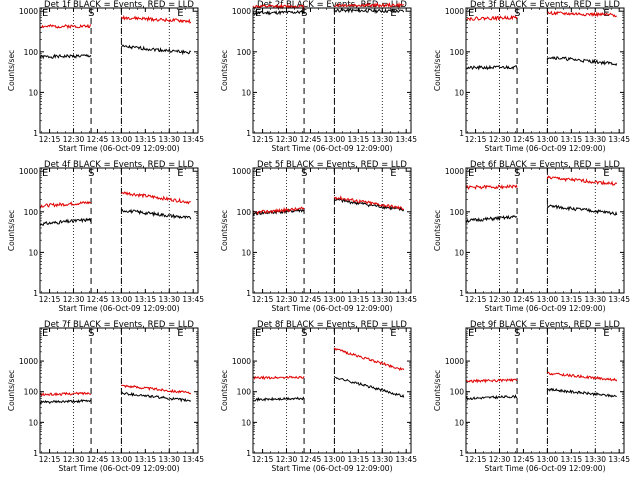 This screenshot has height=480, width=640. What do you see at coordinates (332, 5) in the screenshot?
I see `plot-title: Det 2f BLACK = Events, RED = LLD` at bounding box center [332, 5].